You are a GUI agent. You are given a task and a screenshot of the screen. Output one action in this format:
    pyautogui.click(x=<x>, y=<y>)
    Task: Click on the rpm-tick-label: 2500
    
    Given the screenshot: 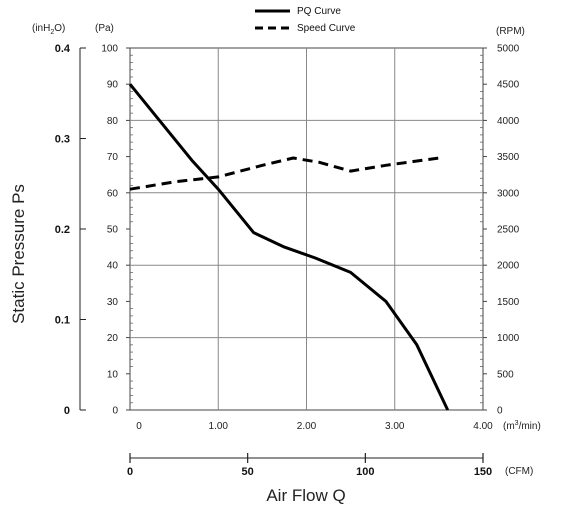 What is the action you would take?
    pyautogui.click(x=508, y=230)
    